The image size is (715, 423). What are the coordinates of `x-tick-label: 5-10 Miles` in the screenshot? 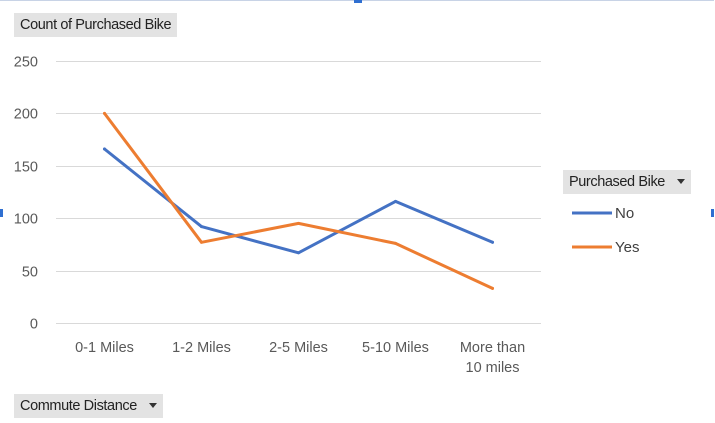 It's located at (395, 348).